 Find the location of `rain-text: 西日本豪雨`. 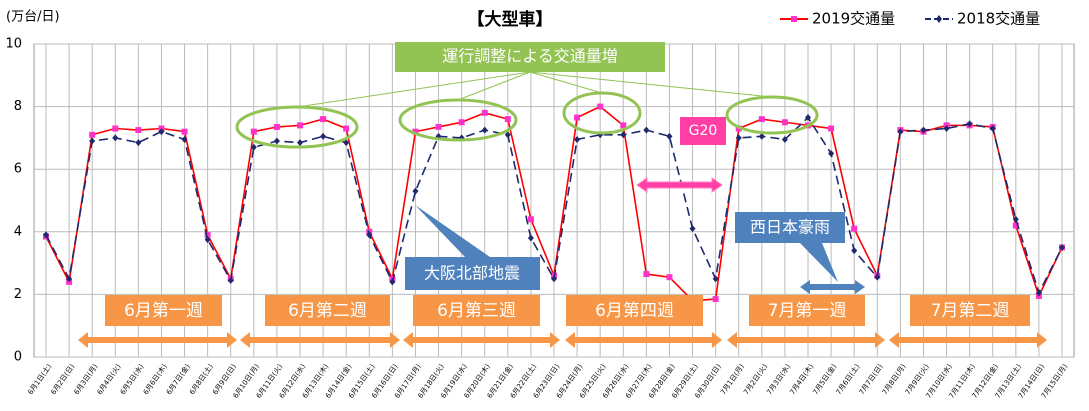

rain-text: 西日本豪雨 is located at coordinates (790, 227).